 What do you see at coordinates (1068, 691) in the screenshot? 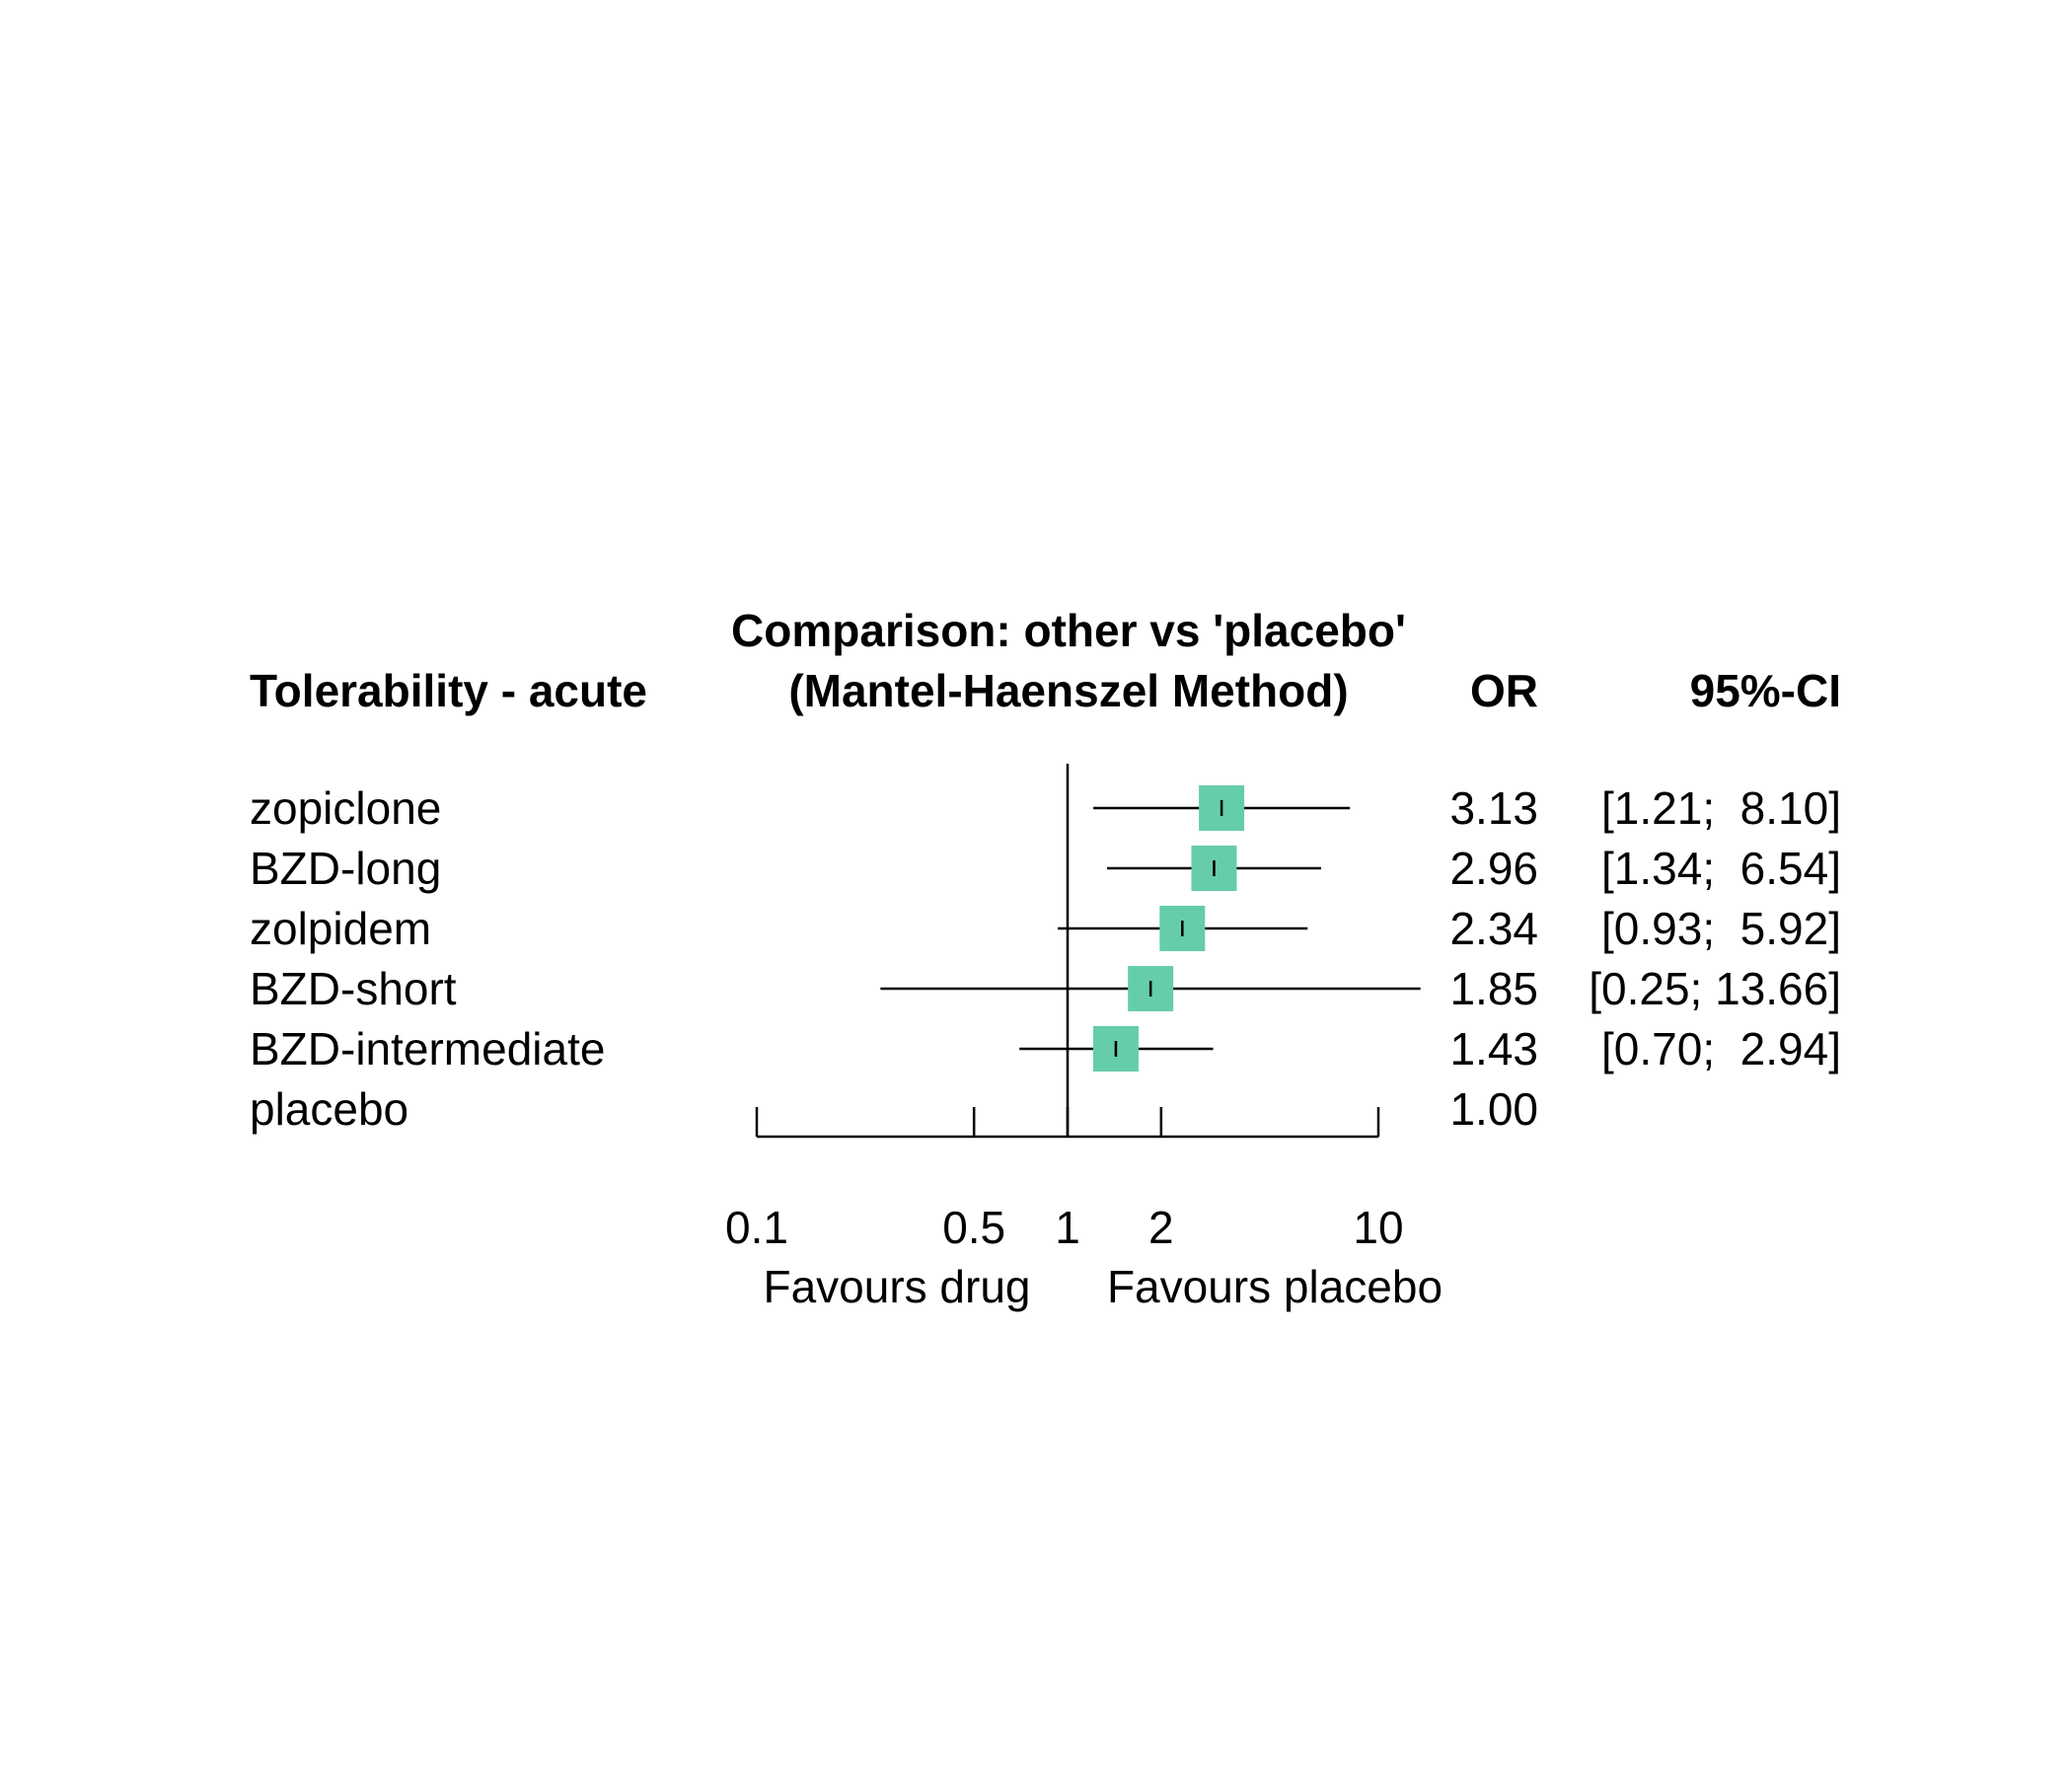
I see `chart-subtitle: (Mantel-Haenszel Method)` at bounding box center [1068, 691].